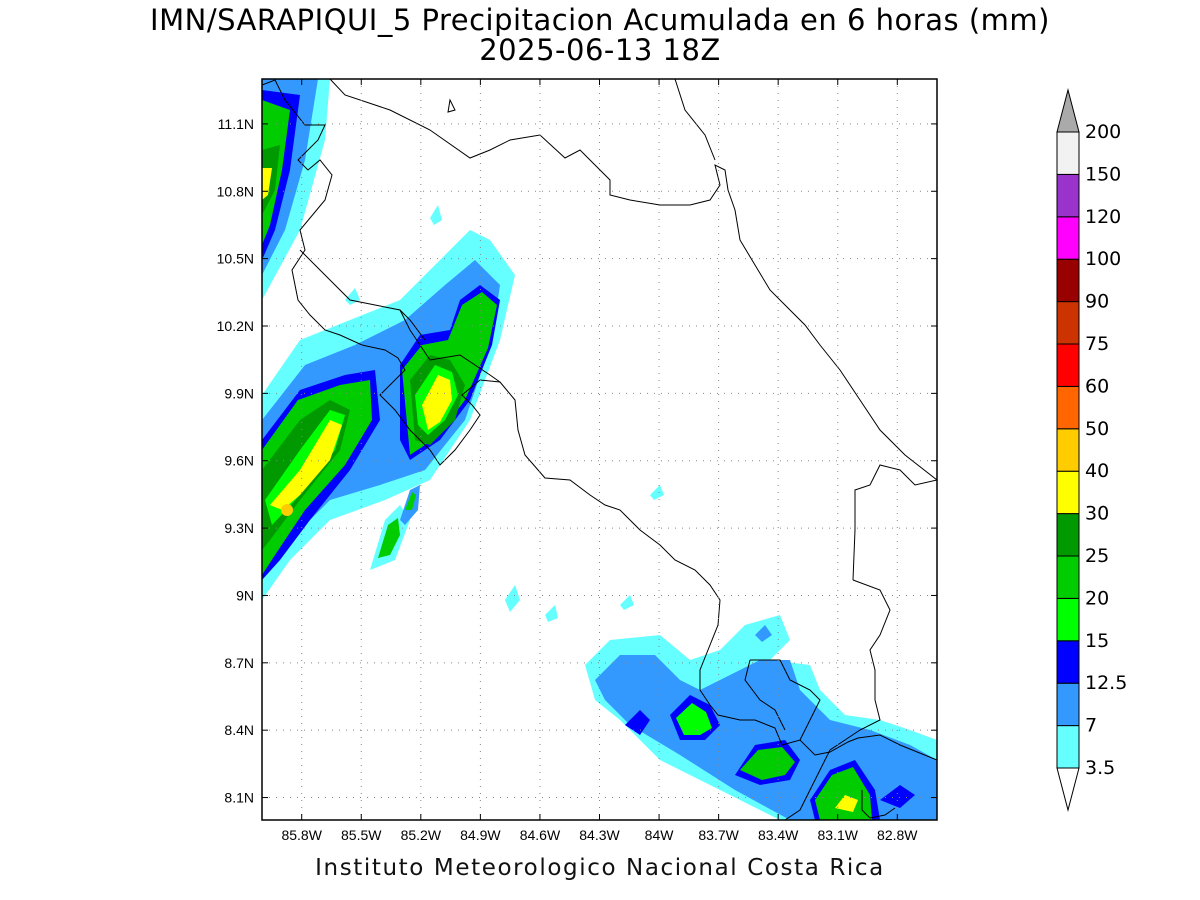  Describe the element at coordinates (301, 835) in the screenshot. I see `lon-tick-label: 85.8W` at that location.